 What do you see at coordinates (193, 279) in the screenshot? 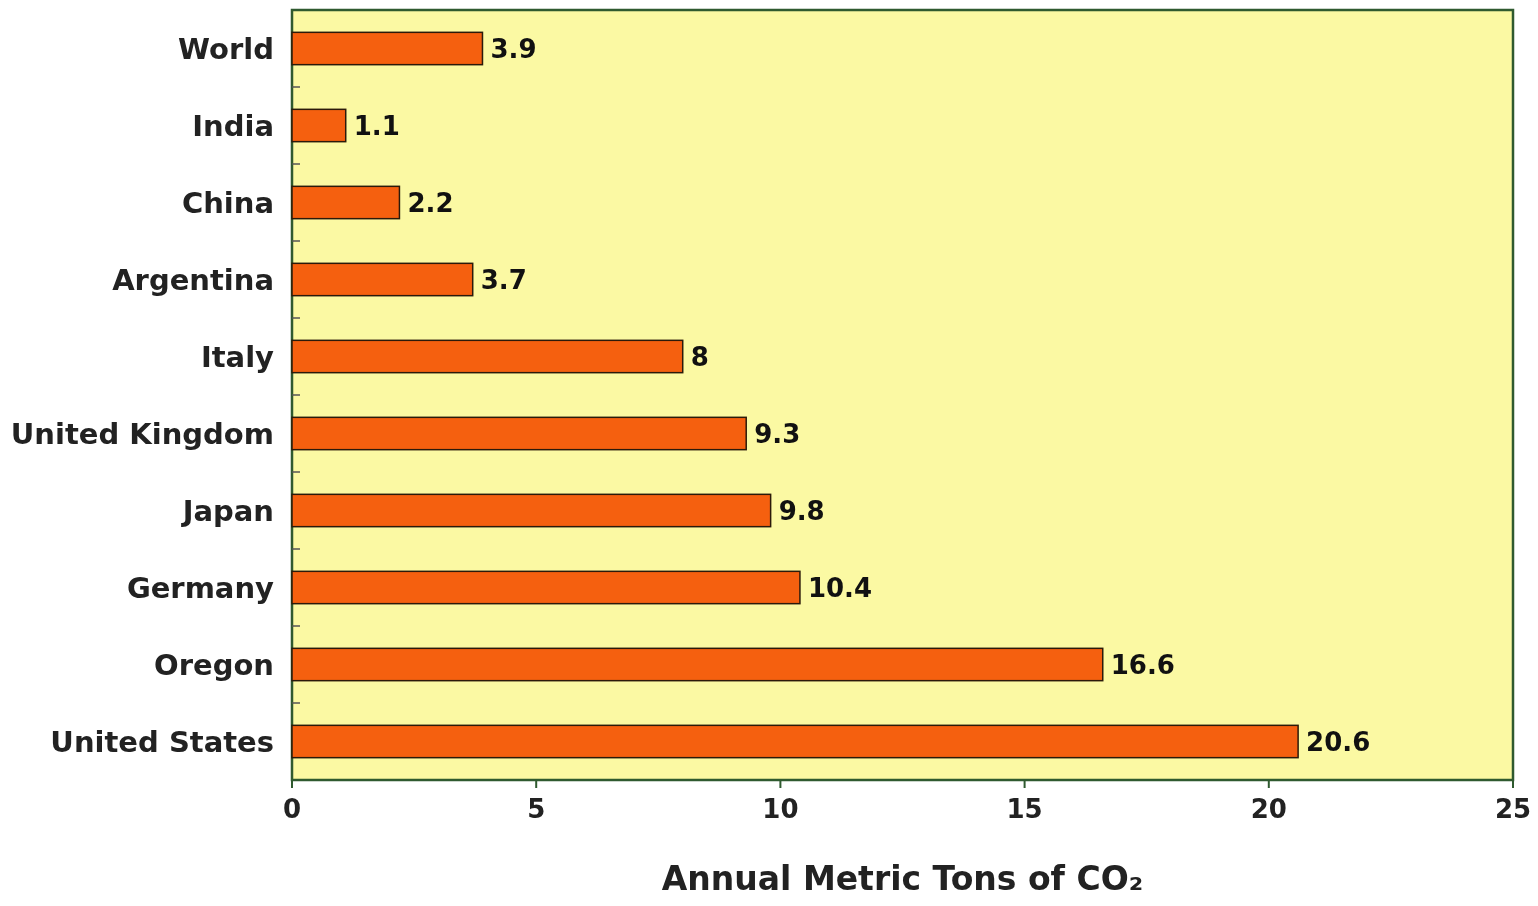
I see `y-tick-label: Argentina` at bounding box center [193, 279].